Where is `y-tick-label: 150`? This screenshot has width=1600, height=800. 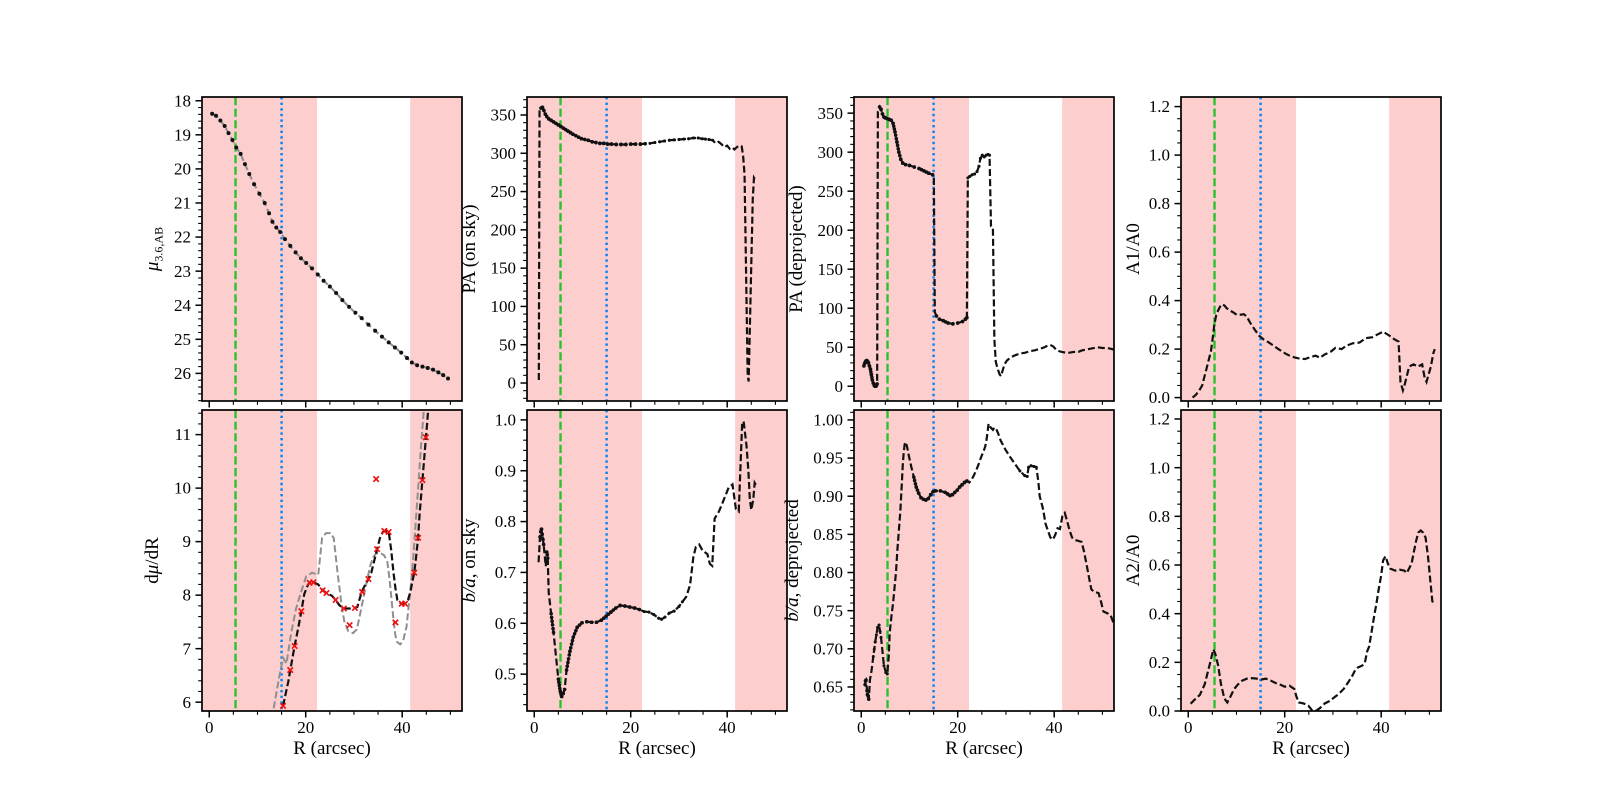 y-tick-label: 150 is located at coordinates (504, 268).